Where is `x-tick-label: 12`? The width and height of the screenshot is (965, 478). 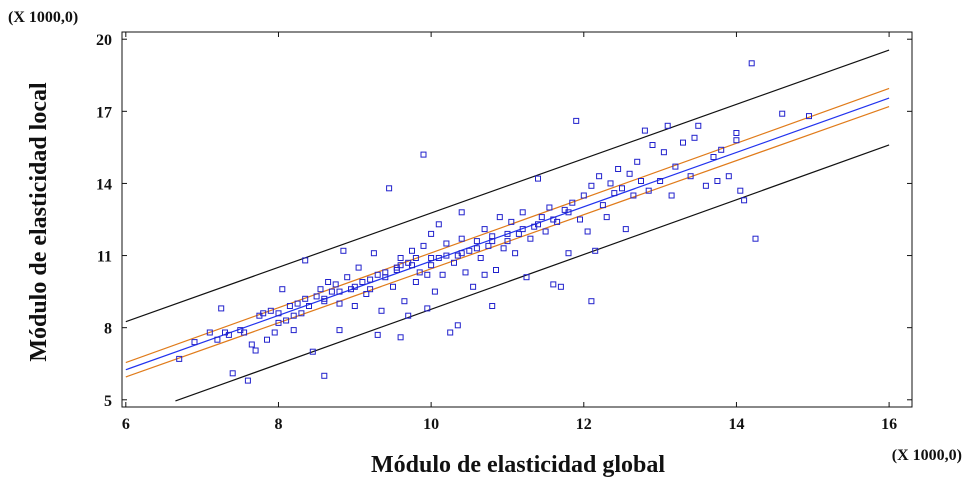 x-tick-label: 12 is located at coordinates (584, 424).